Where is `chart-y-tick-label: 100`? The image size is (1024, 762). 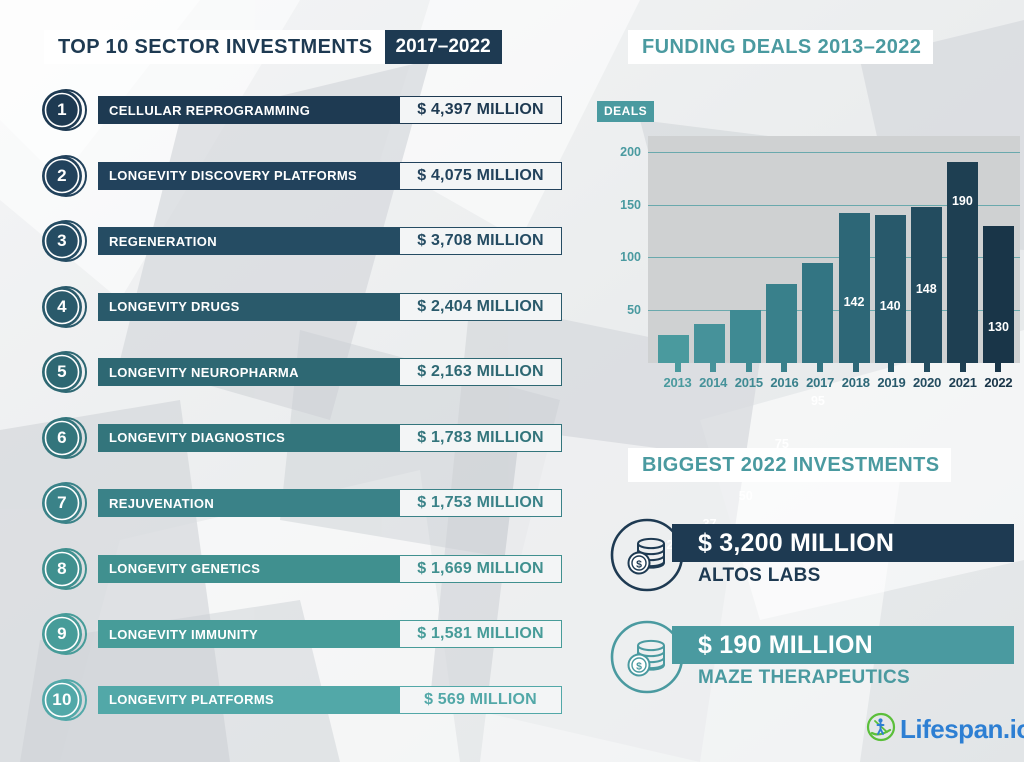 chart-y-tick-label: 100 is located at coordinates (630, 257).